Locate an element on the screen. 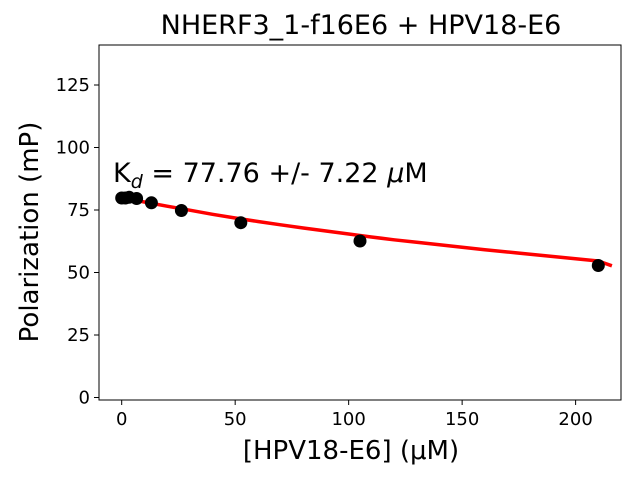 This screenshot has height=480, width=640. chart-title: NHERF3_1-f16E6 + HPV18-E6 is located at coordinates (361, 25).